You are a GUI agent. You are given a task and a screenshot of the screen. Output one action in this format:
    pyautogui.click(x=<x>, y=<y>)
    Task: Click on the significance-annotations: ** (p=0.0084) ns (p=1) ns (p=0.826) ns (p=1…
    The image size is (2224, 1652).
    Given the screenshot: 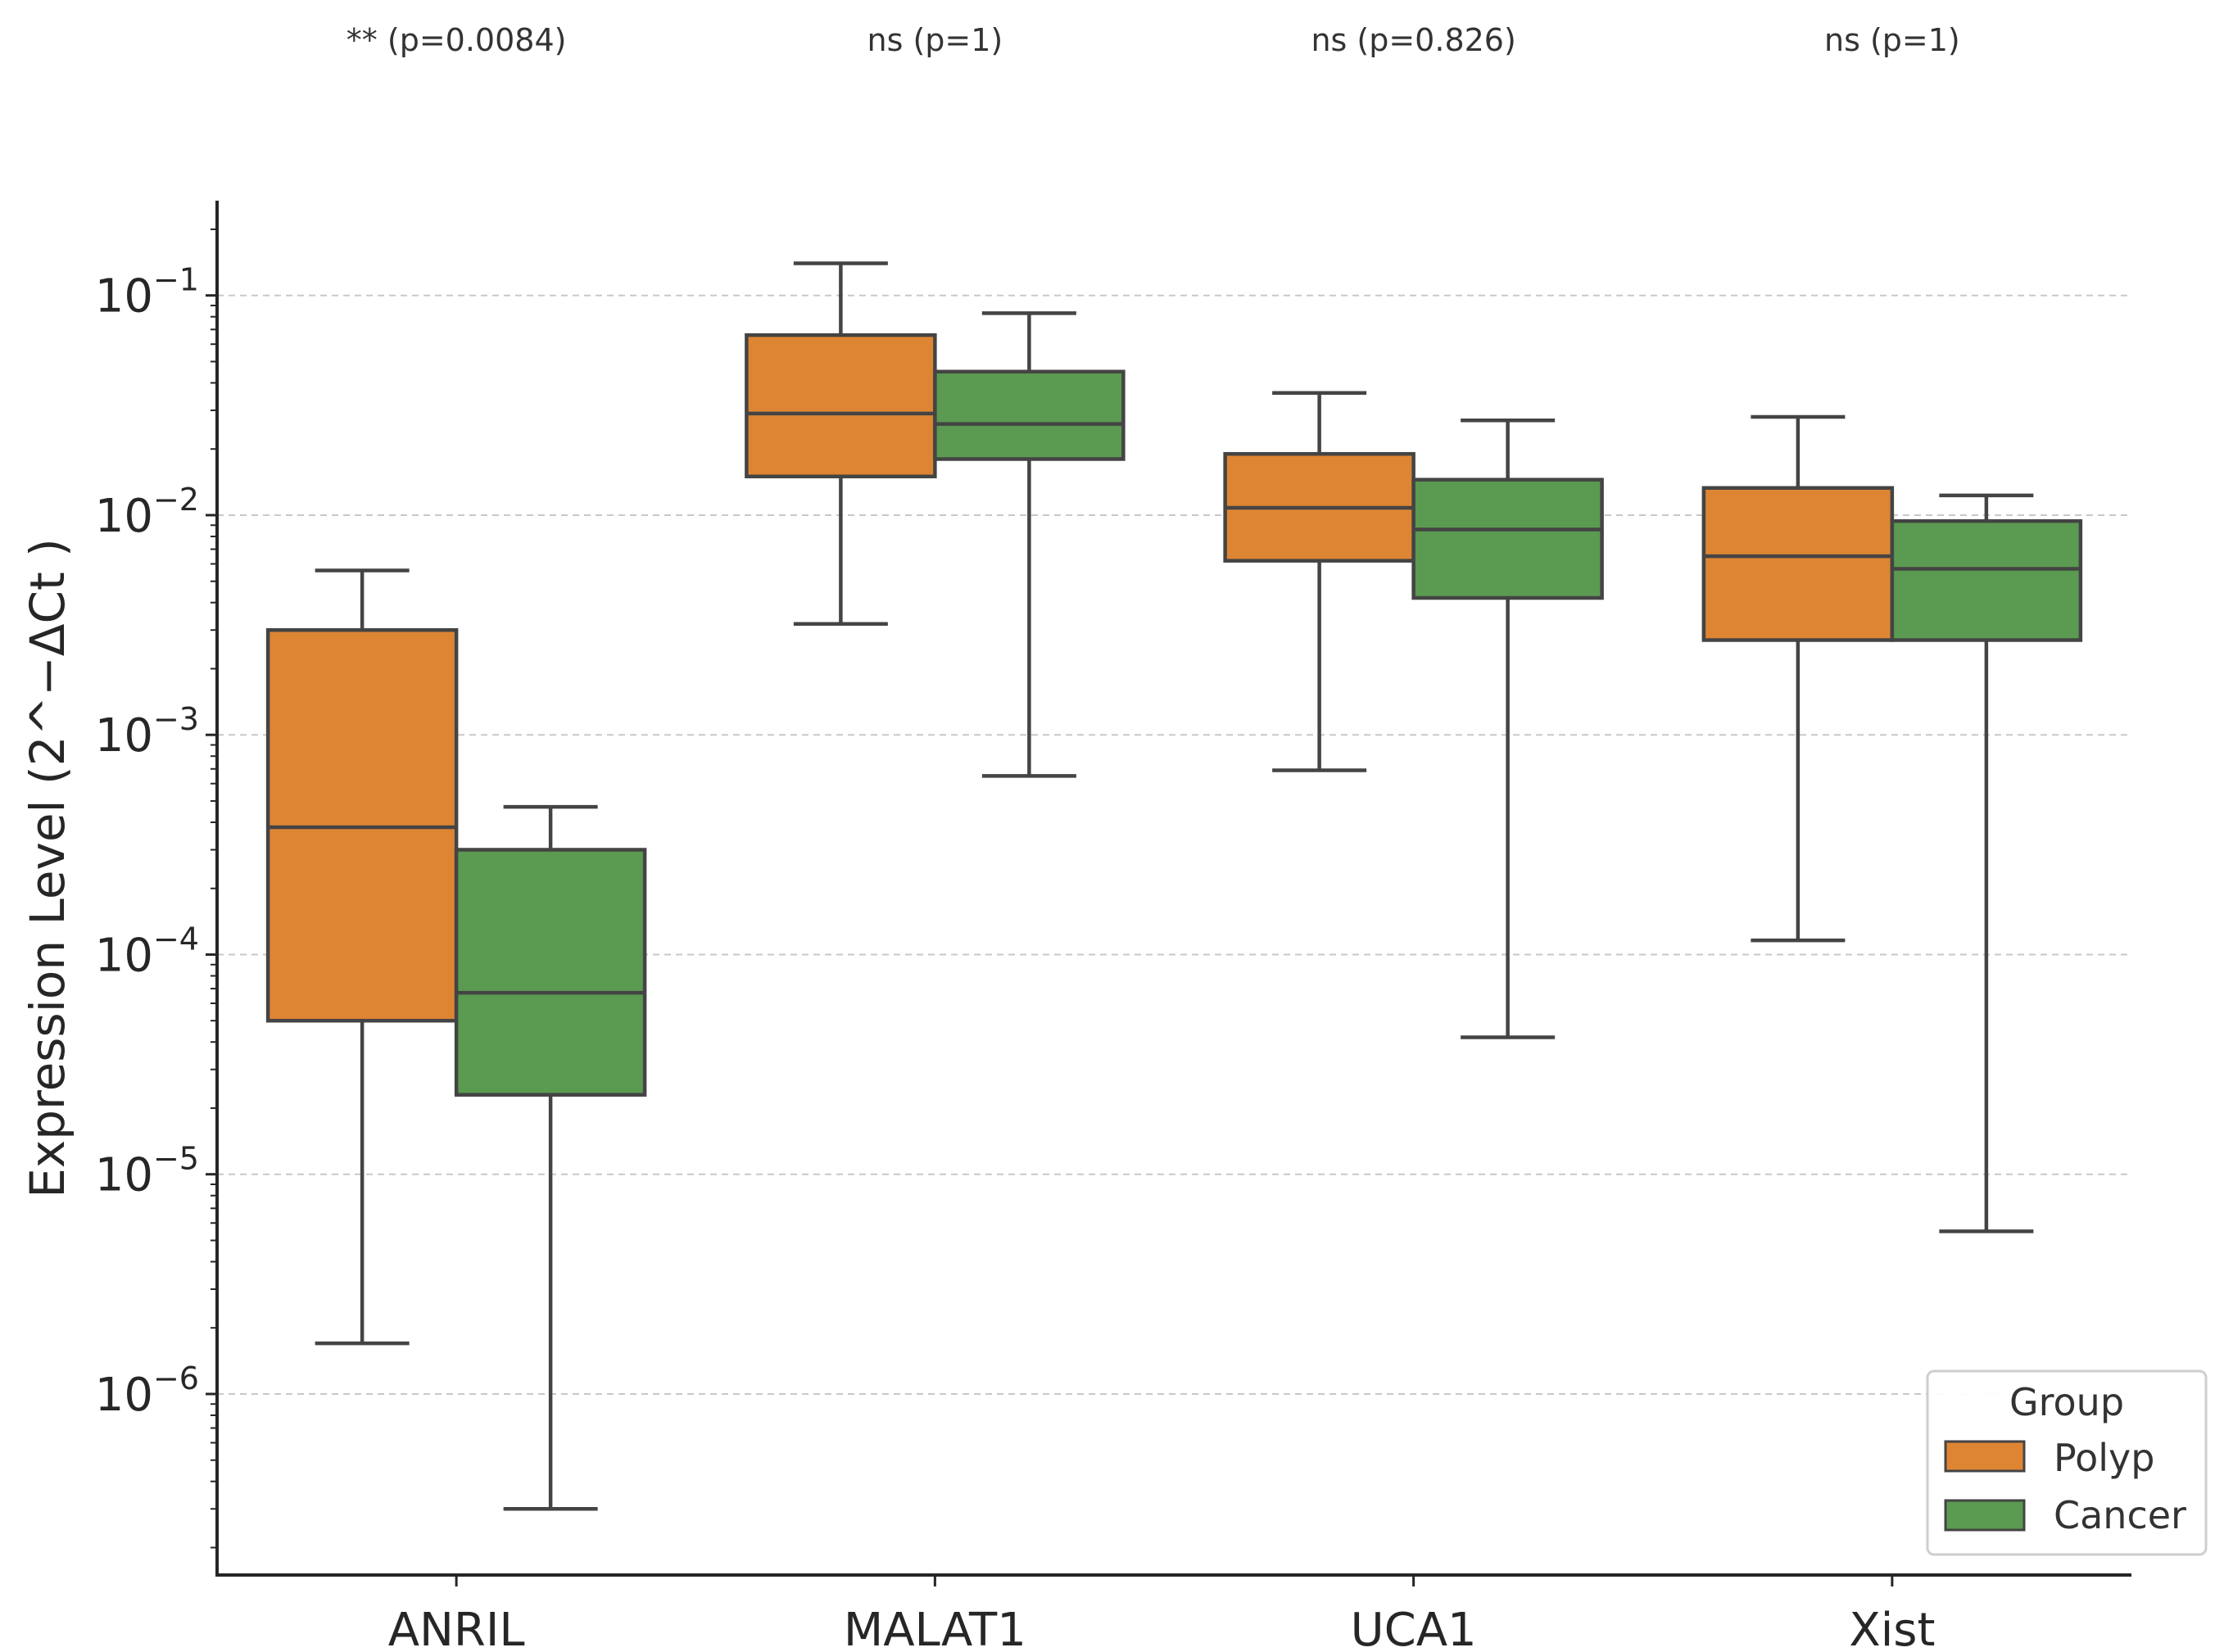 What is the action you would take?
    pyautogui.click(x=1153, y=40)
    